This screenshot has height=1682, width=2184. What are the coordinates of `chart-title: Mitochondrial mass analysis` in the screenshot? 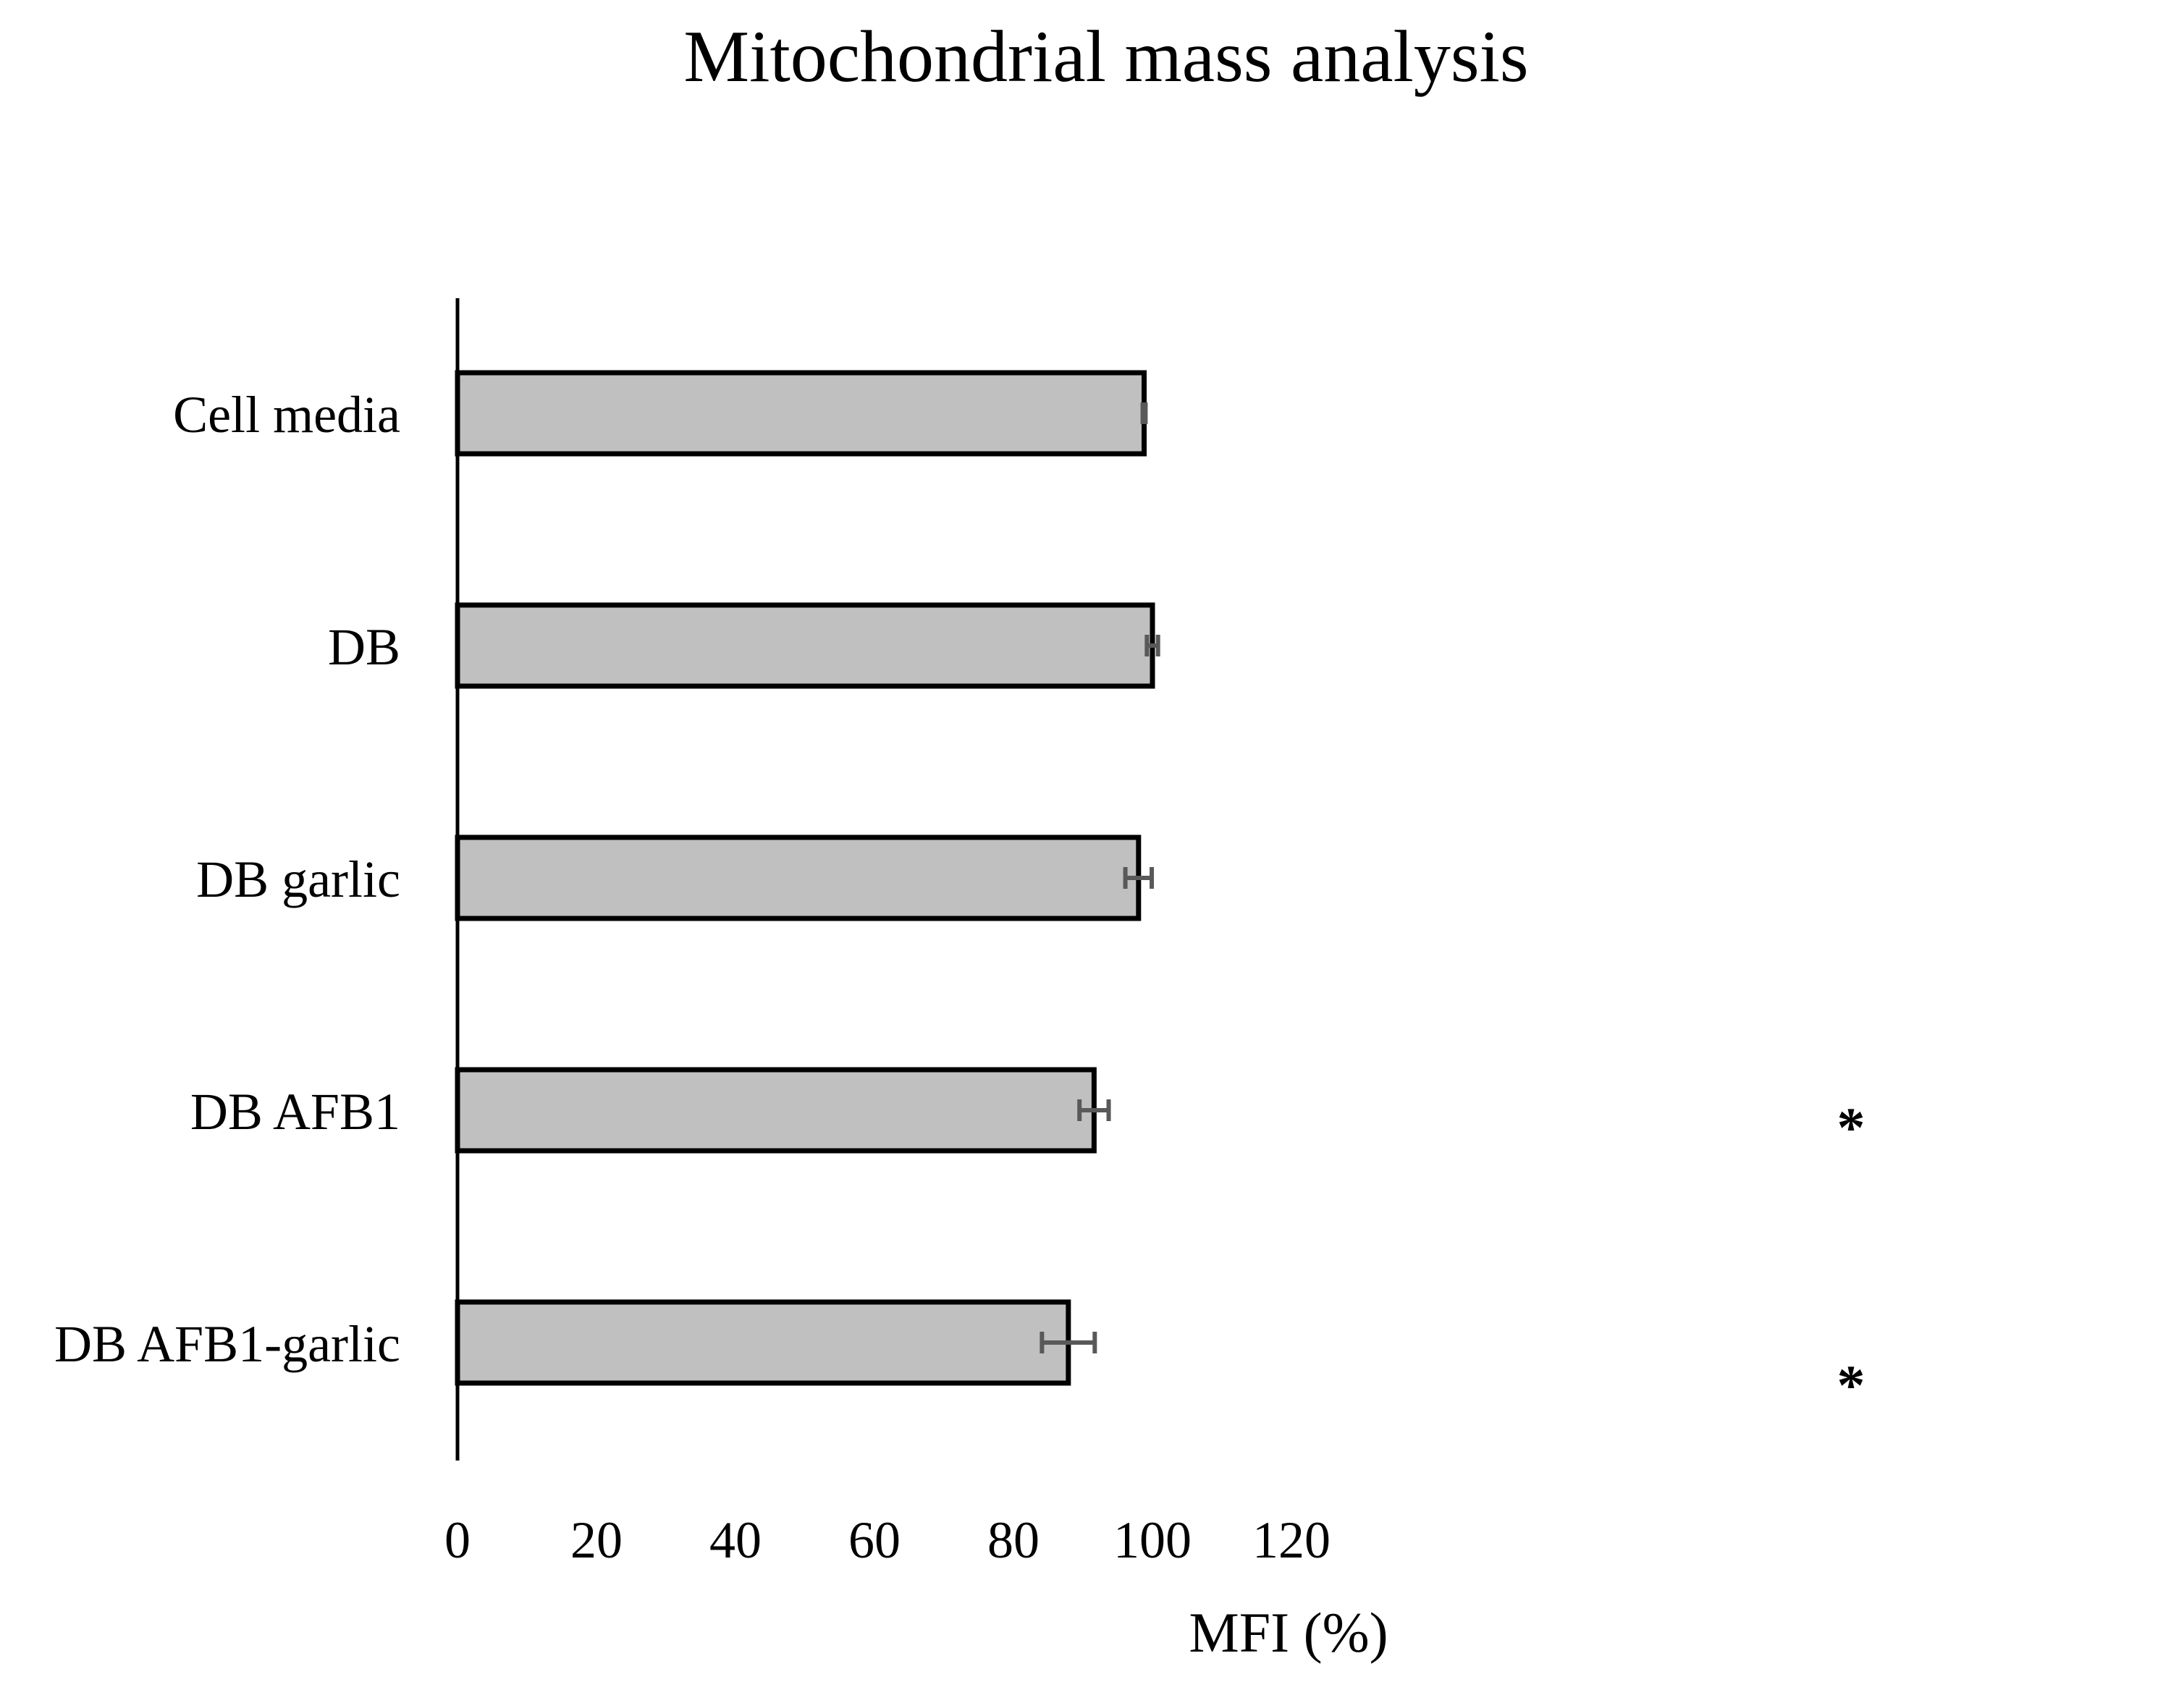 It's located at (1105, 57).